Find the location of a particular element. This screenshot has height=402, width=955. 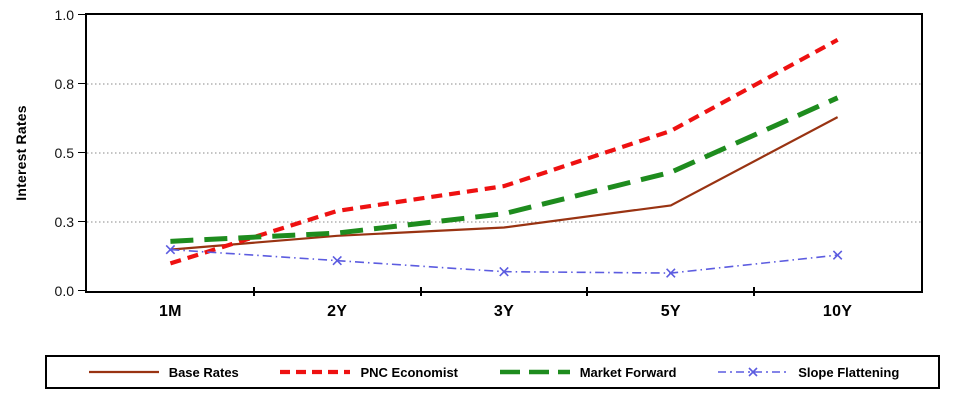

x-category-label: 3Y is located at coordinates (504, 311).